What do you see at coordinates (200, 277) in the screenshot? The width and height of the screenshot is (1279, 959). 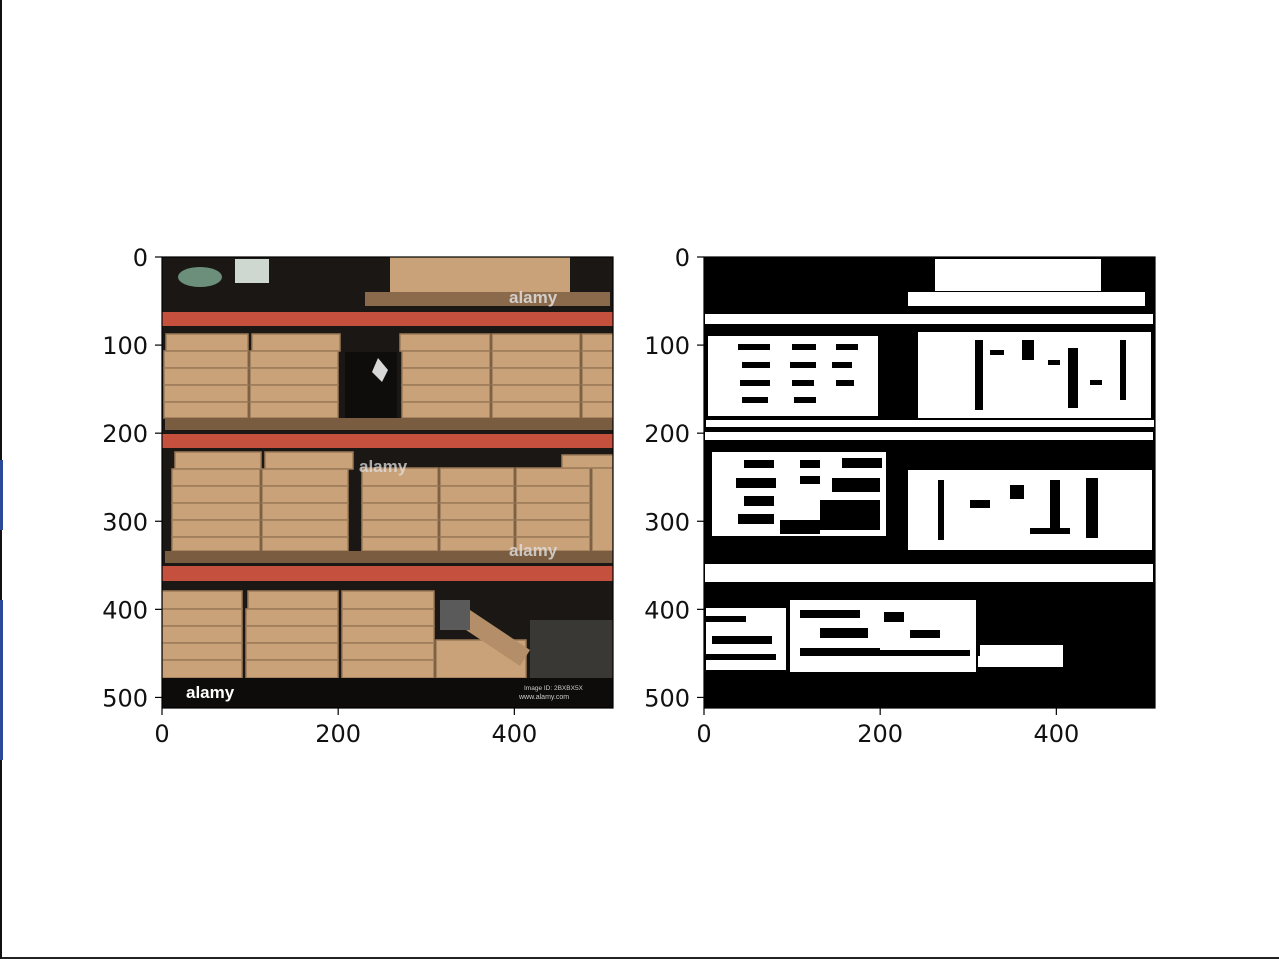 I see `exit-sign` at bounding box center [200, 277].